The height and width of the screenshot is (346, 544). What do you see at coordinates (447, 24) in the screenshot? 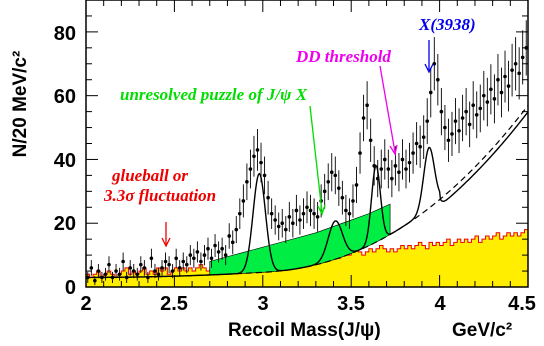
I see `annotation-x3938: X(3938)` at bounding box center [447, 24].